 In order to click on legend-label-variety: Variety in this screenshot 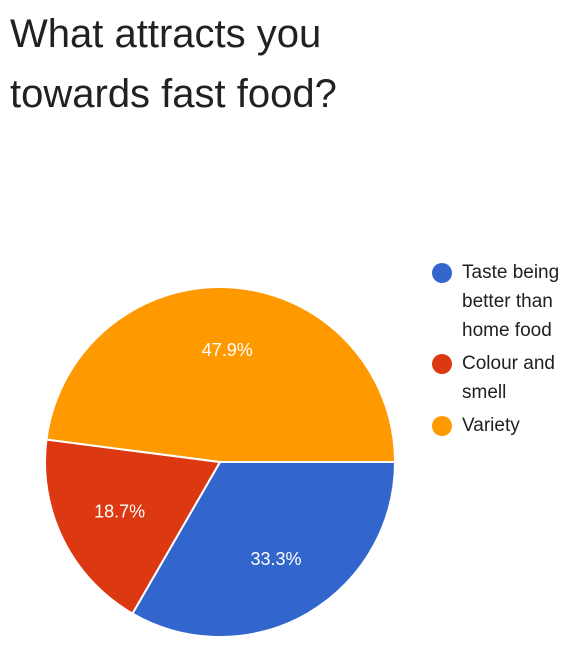, I will do `click(491, 425)`.